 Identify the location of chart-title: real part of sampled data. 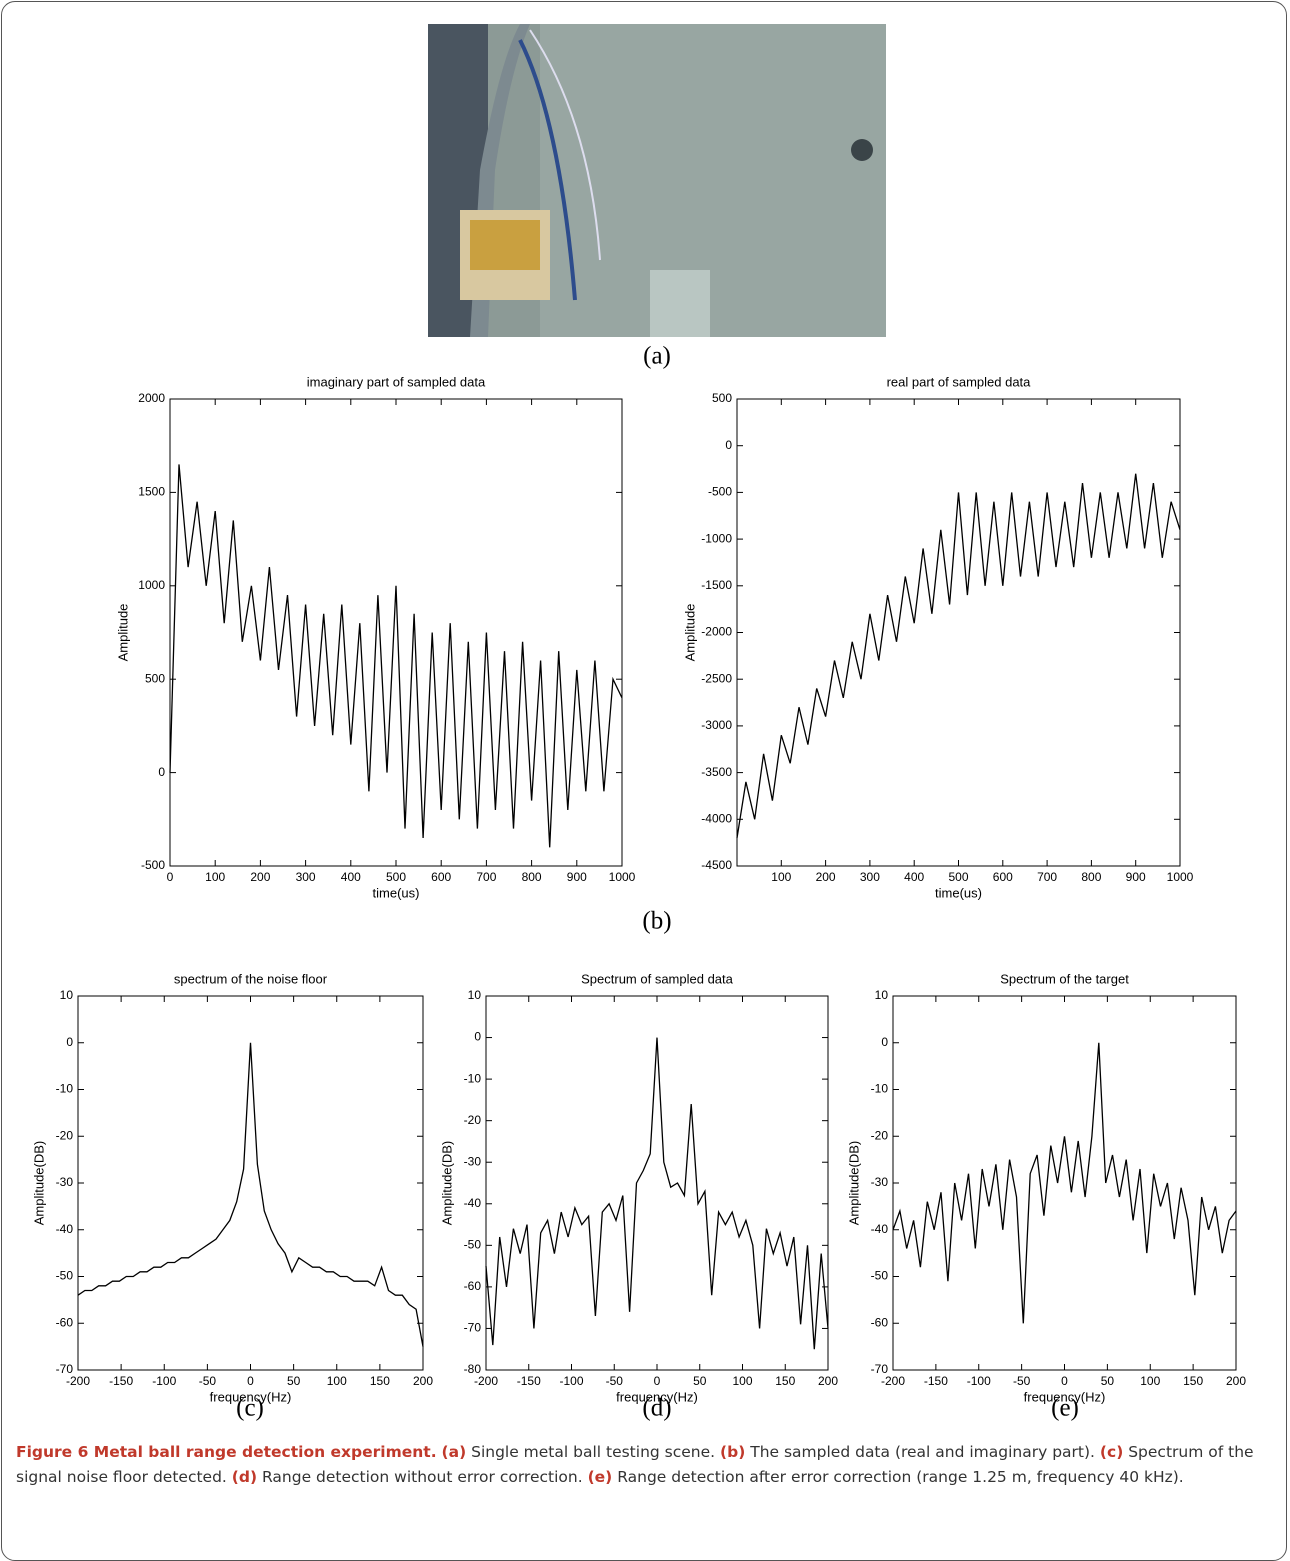
(959, 381).